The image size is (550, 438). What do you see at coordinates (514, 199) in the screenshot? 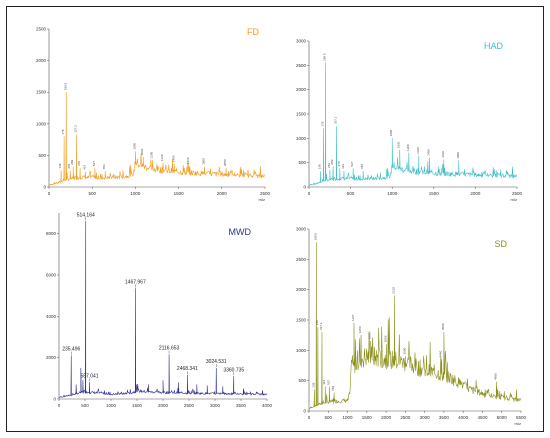
I see `had-x-axis-label: m/z` at bounding box center [514, 199].